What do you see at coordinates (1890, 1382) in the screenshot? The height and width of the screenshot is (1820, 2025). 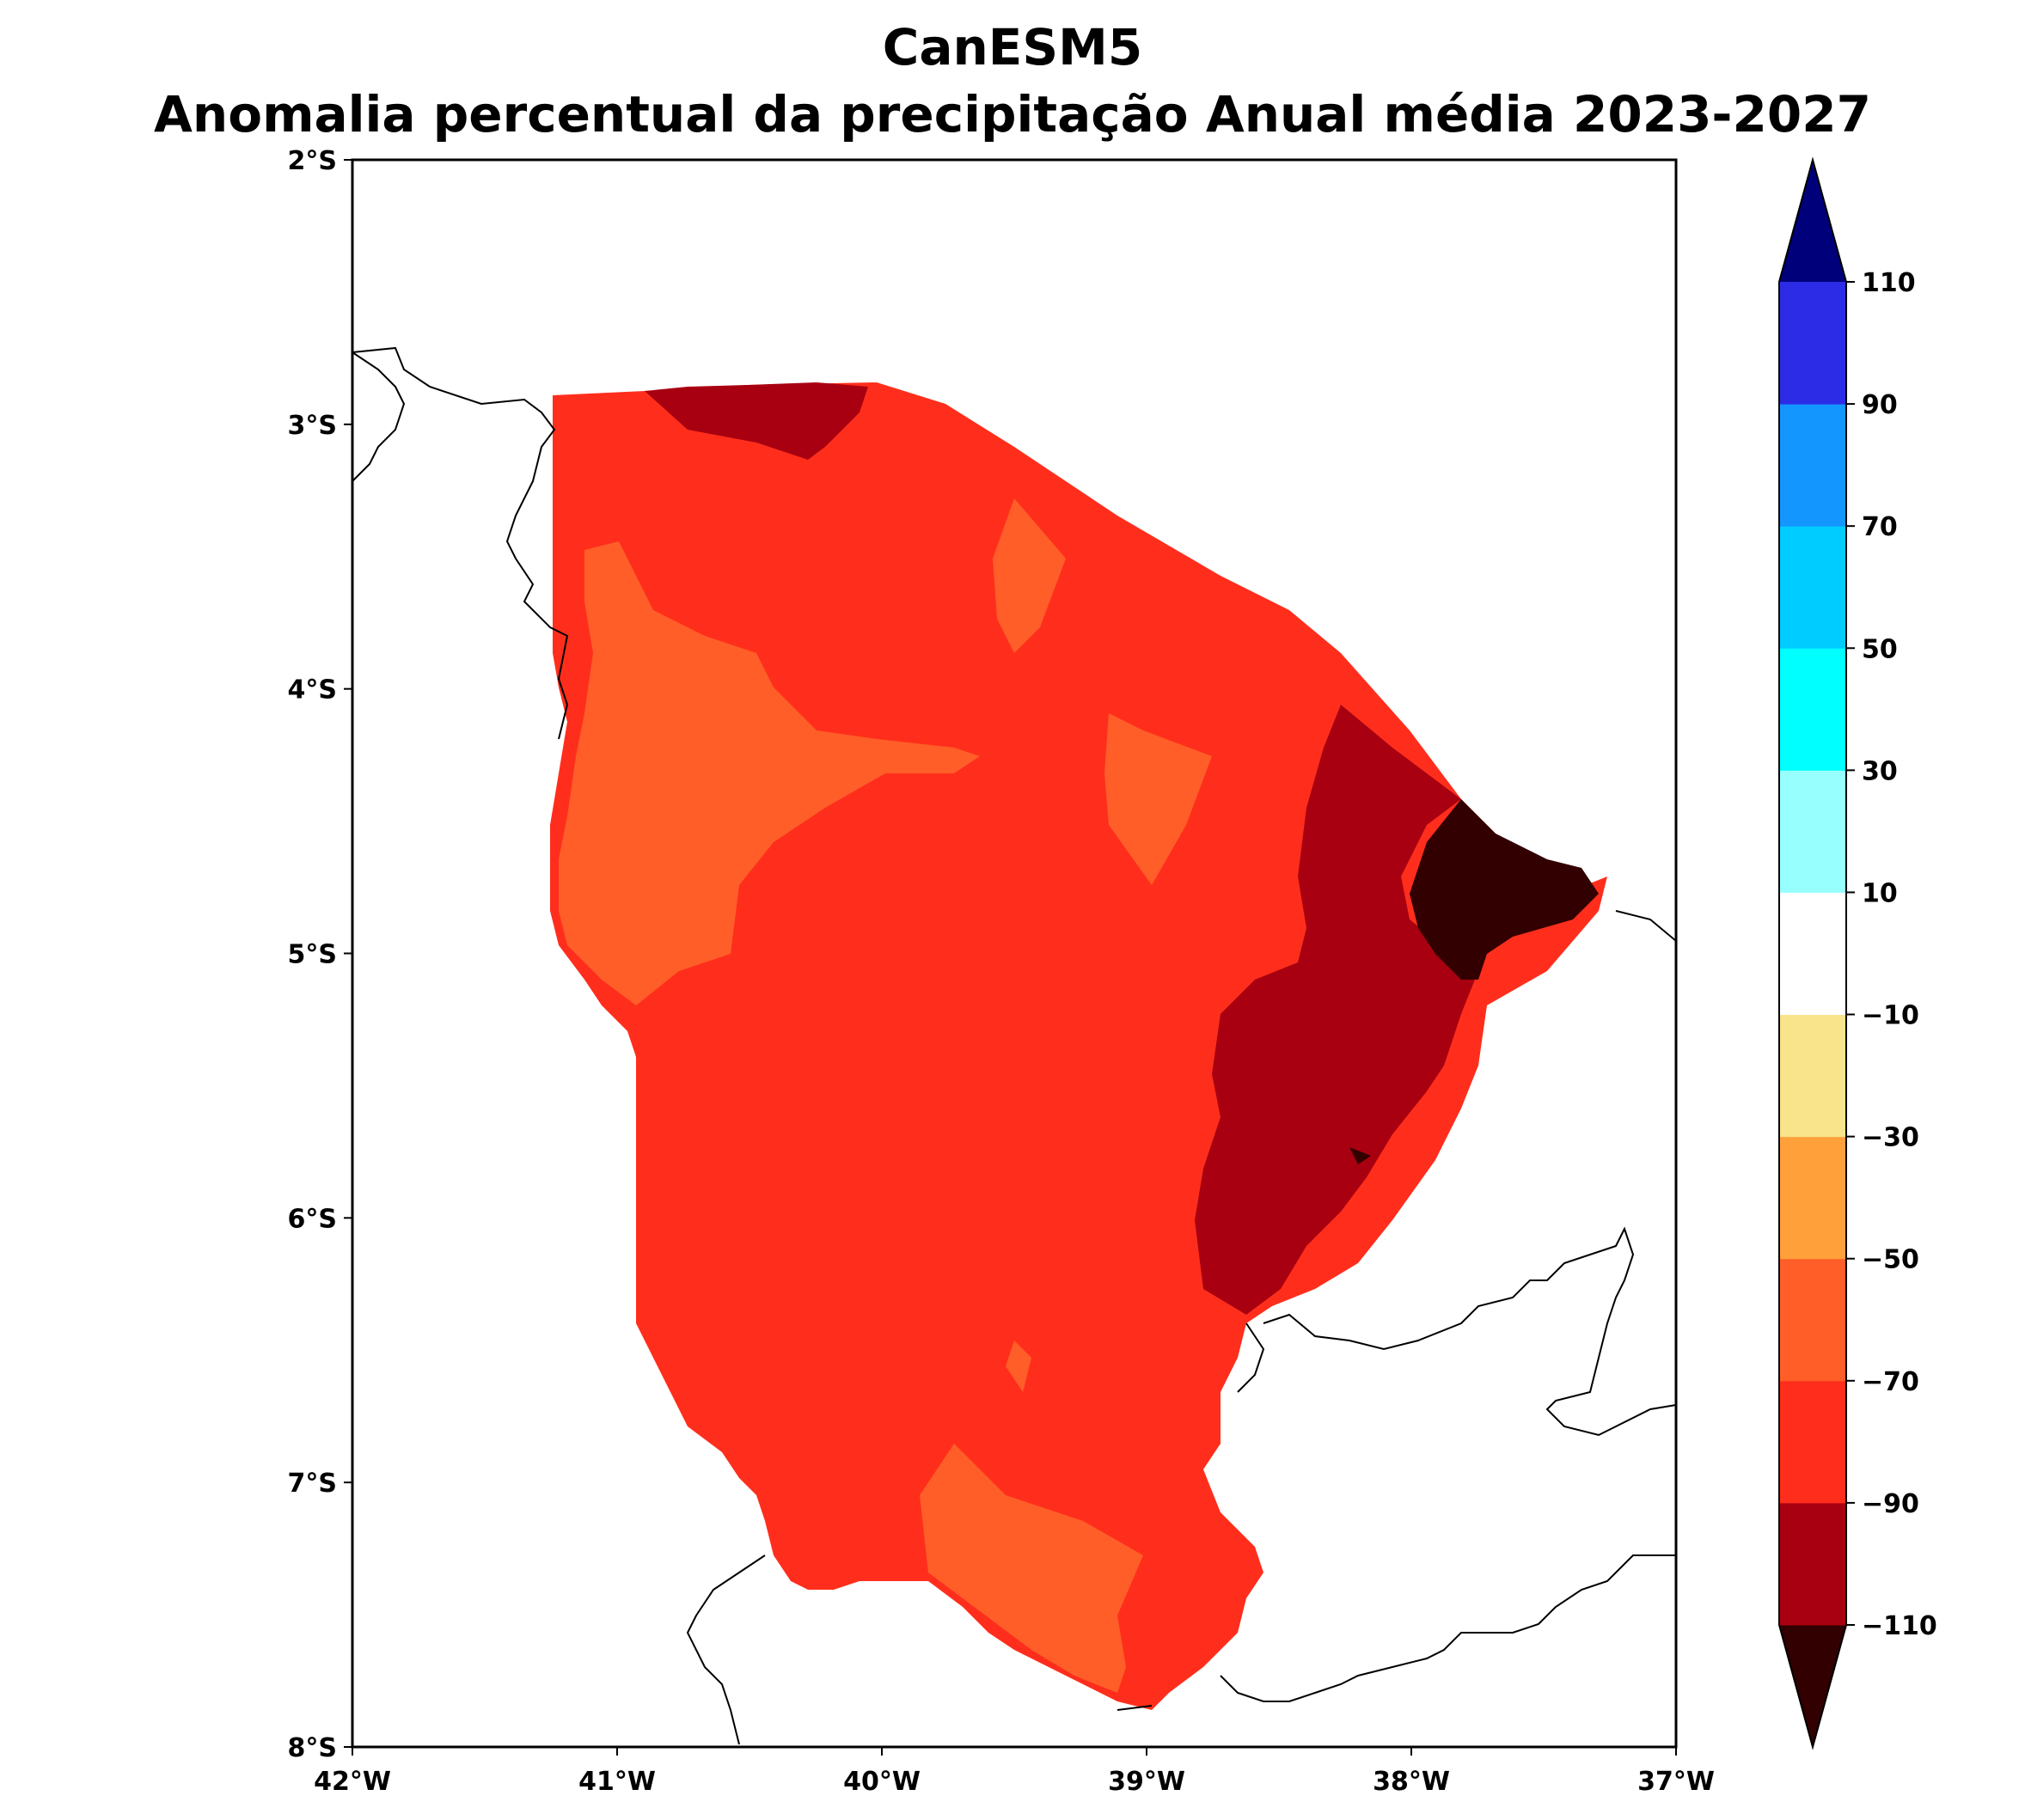 I see `colorbar-tick-label: −70` at bounding box center [1890, 1382].